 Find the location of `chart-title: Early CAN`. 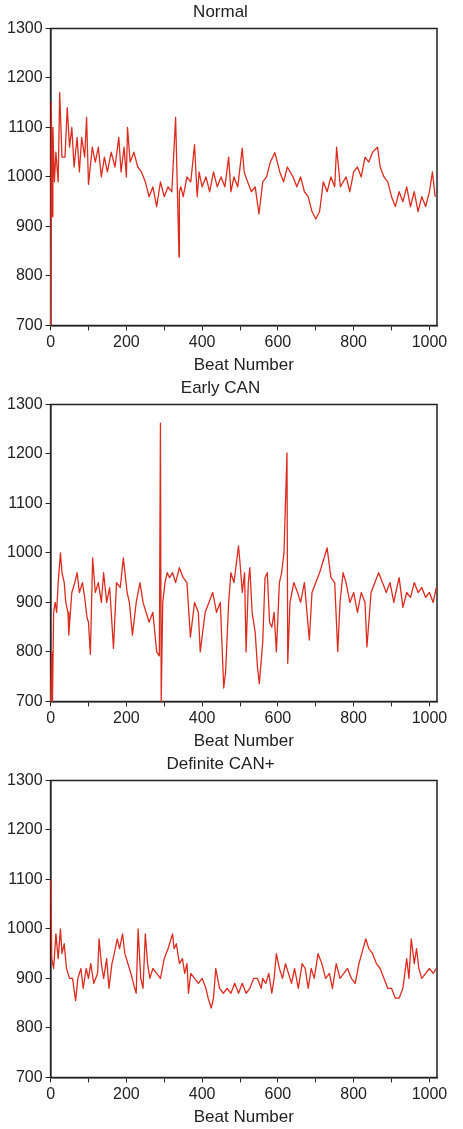

chart-title: Early CAN is located at coordinates (220, 387).